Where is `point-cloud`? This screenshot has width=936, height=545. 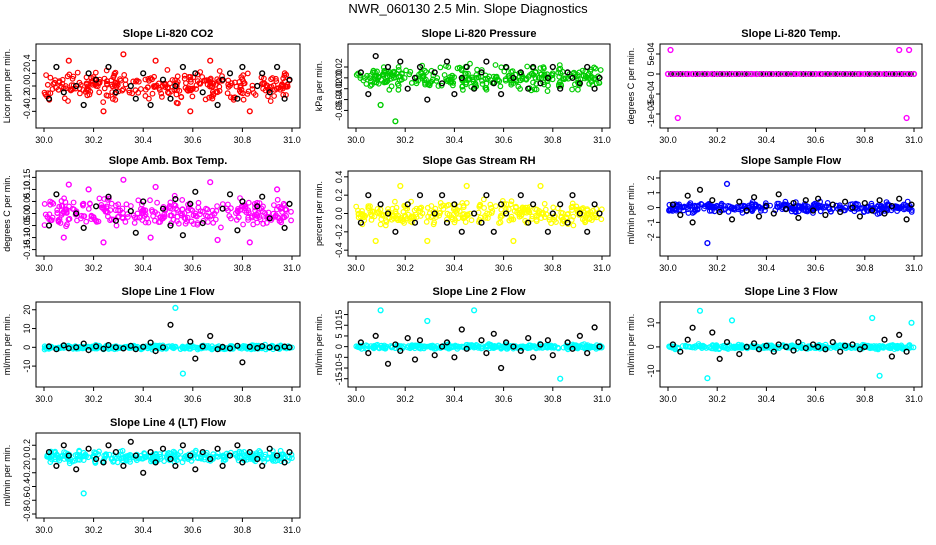 point-cloud is located at coordinates (169, 457).